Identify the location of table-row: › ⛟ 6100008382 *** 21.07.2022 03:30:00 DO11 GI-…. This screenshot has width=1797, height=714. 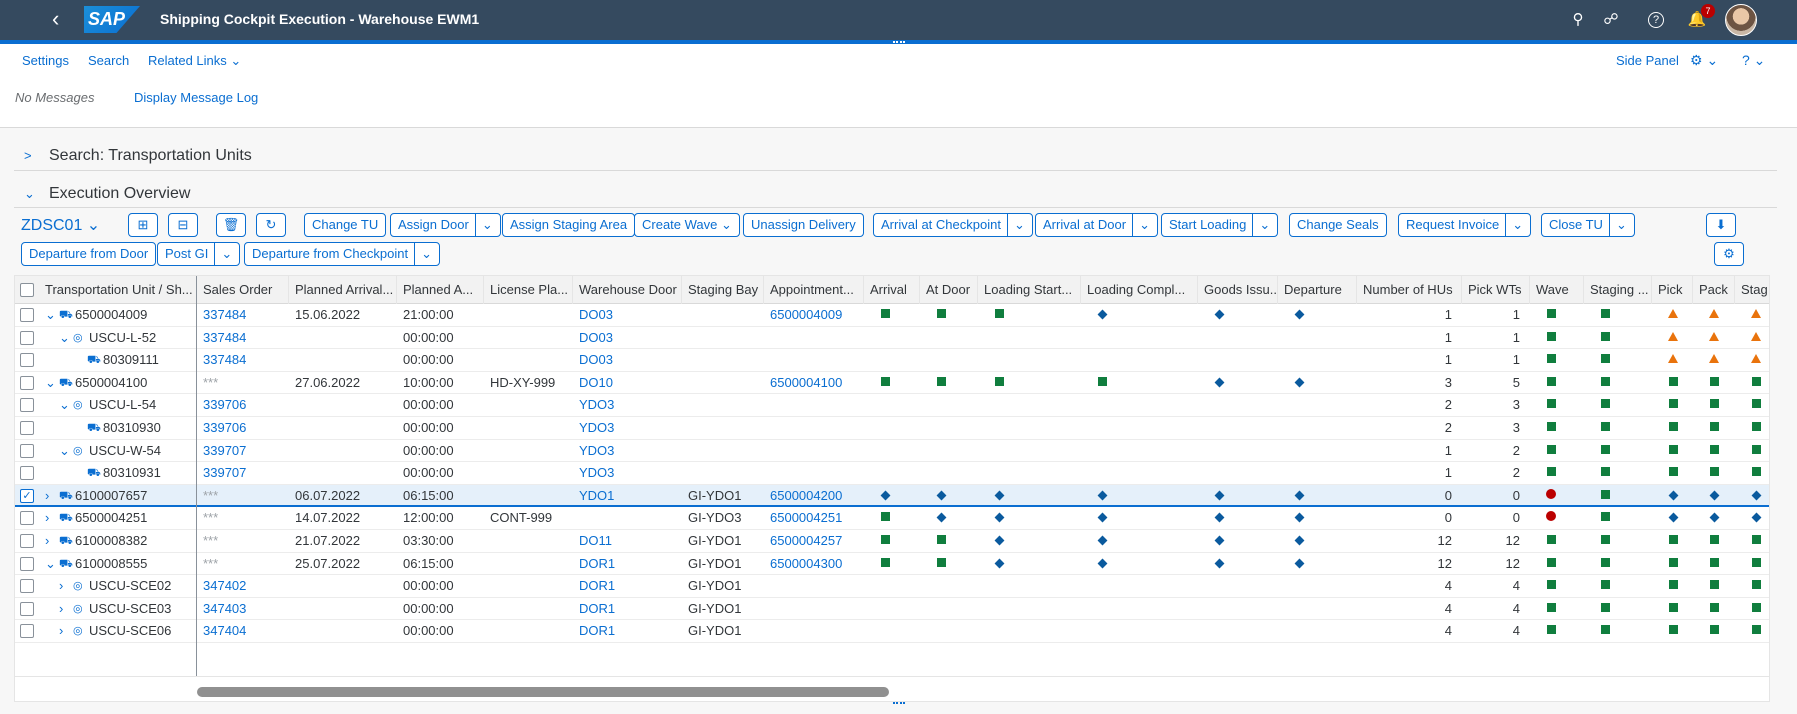
(892, 541).